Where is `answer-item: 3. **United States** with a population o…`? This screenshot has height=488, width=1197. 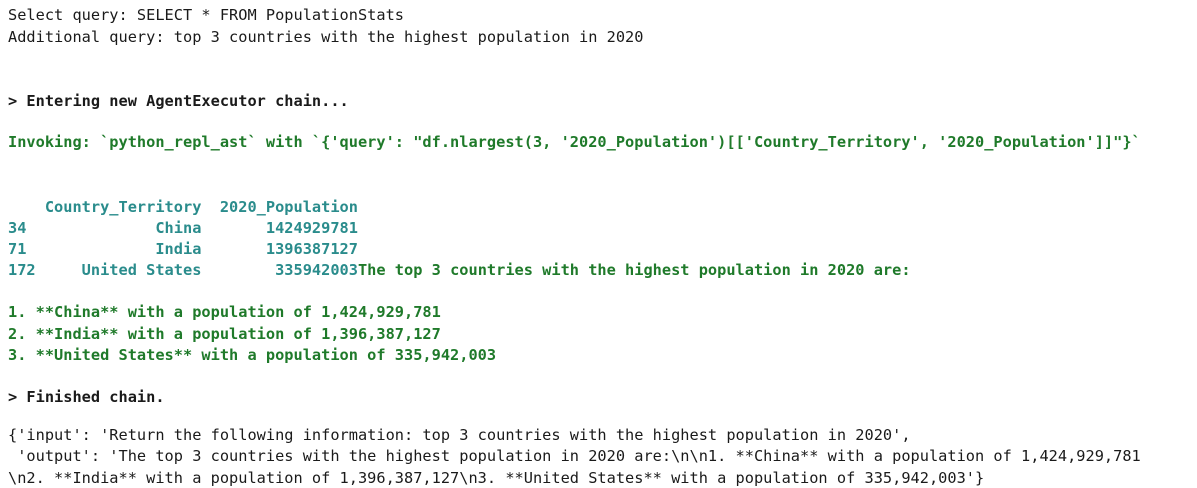 answer-item: 3. **United States** with a population o… is located at coordinates (252, 355).